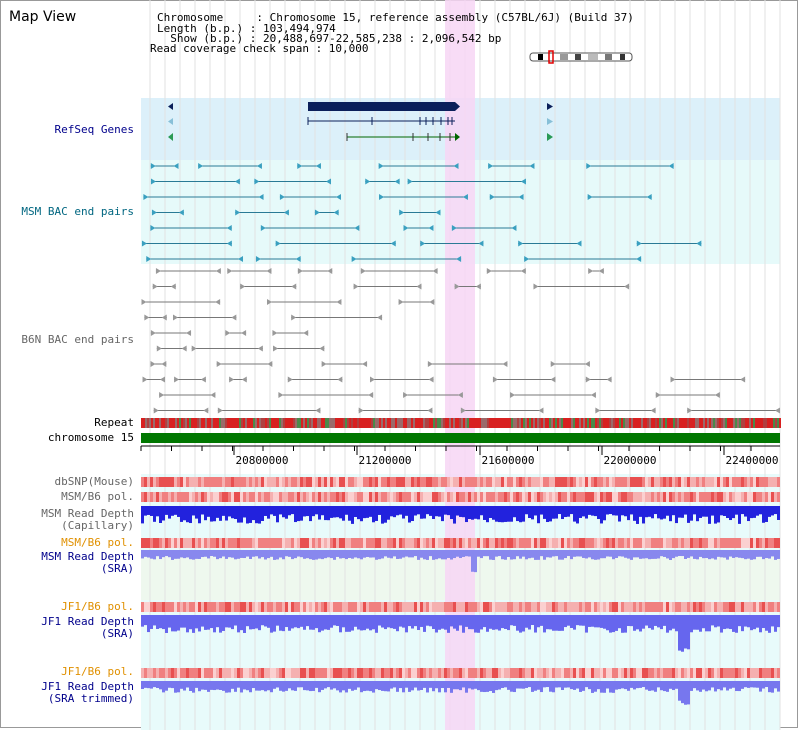 This screenshot has height=730, width=800. What do you see at coordinates (461, 423) in the screenshot?
I see `repeat-track` at bounding box center [461, 423].